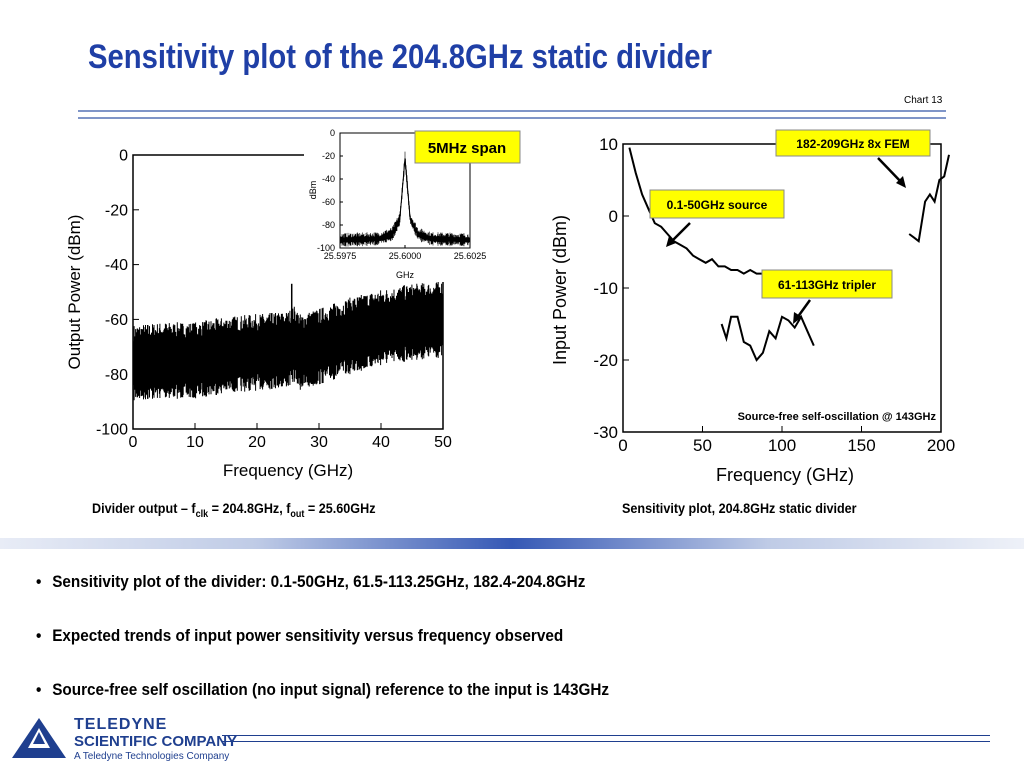  Describe the element at coordinates (121, 724) in the screenshot. I see `company-name-line1: TELEDYNE` at that location.